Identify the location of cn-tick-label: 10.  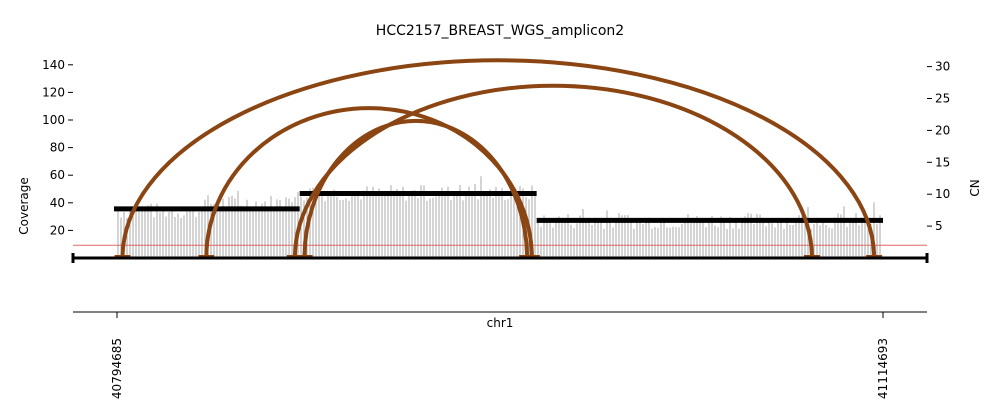
(942, 194).